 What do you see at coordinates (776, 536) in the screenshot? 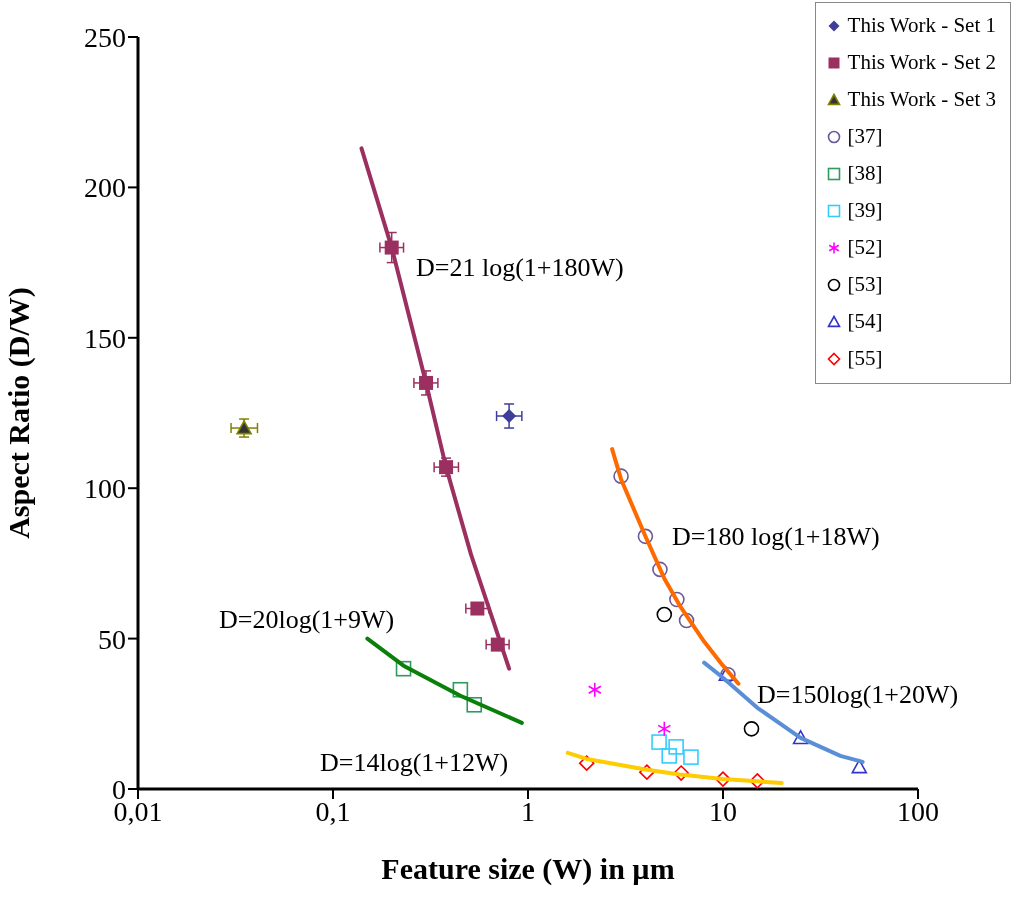
I see `annotation: D=180 log(1+18W)` at bounding box center [776, 536].